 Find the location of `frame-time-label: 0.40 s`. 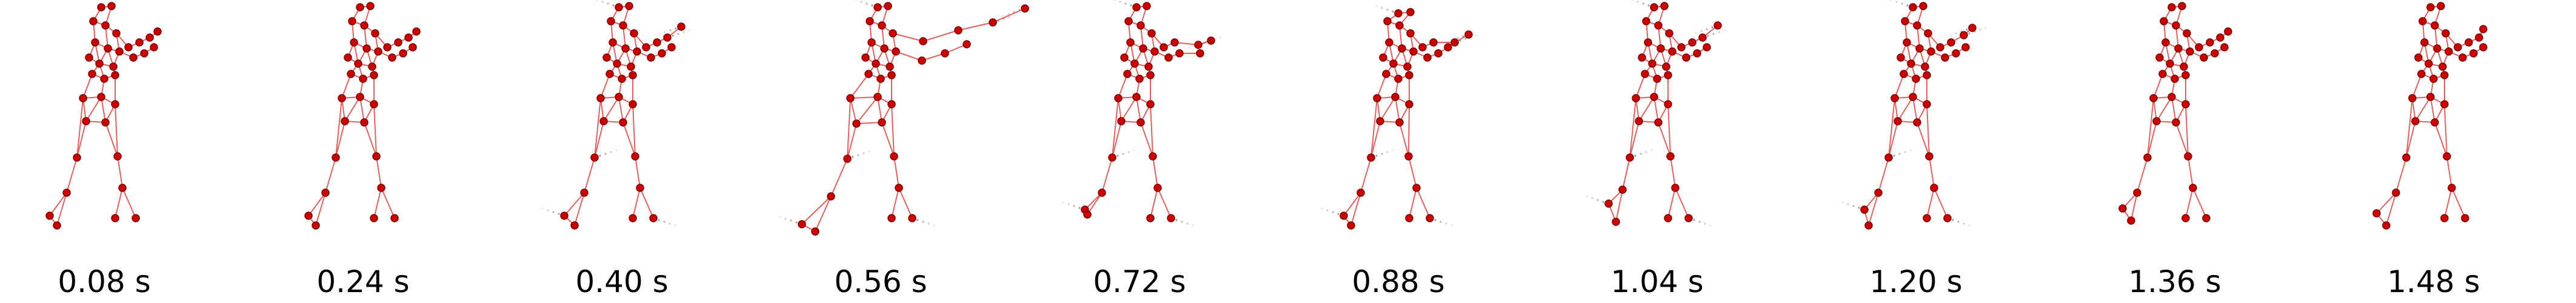

frame-time-label: 0.40 s is located at coordinates (621, 281).